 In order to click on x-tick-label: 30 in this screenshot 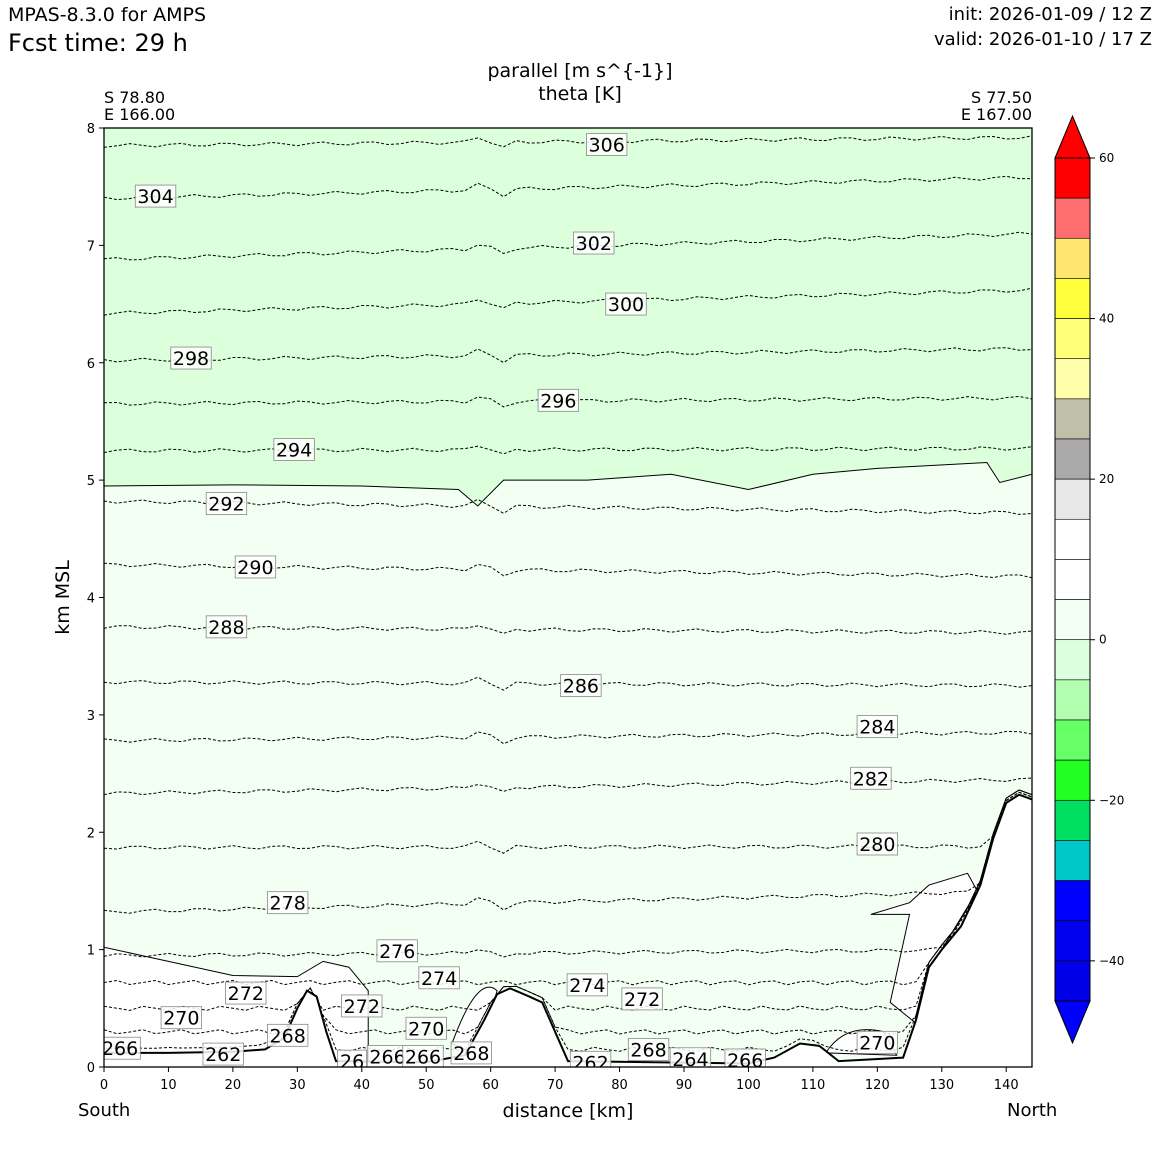, I will do `click(297, 1085)`.